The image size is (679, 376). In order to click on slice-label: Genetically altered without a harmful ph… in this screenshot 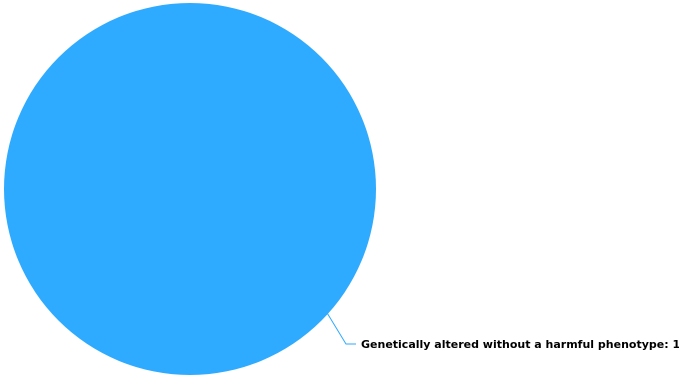, I will do `click(520, 344)`.